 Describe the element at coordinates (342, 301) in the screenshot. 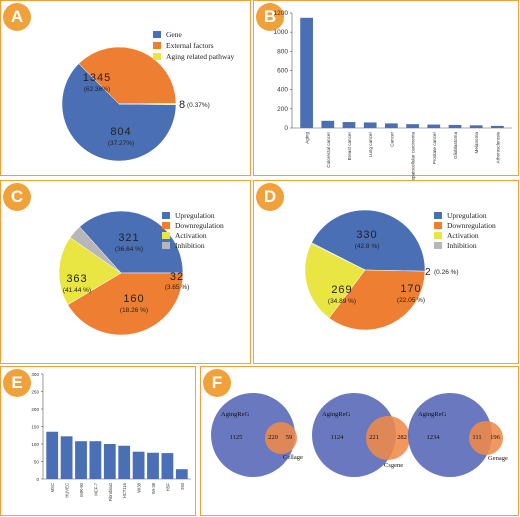

I see `slice-percent-label: (34.89 %)` at that location.